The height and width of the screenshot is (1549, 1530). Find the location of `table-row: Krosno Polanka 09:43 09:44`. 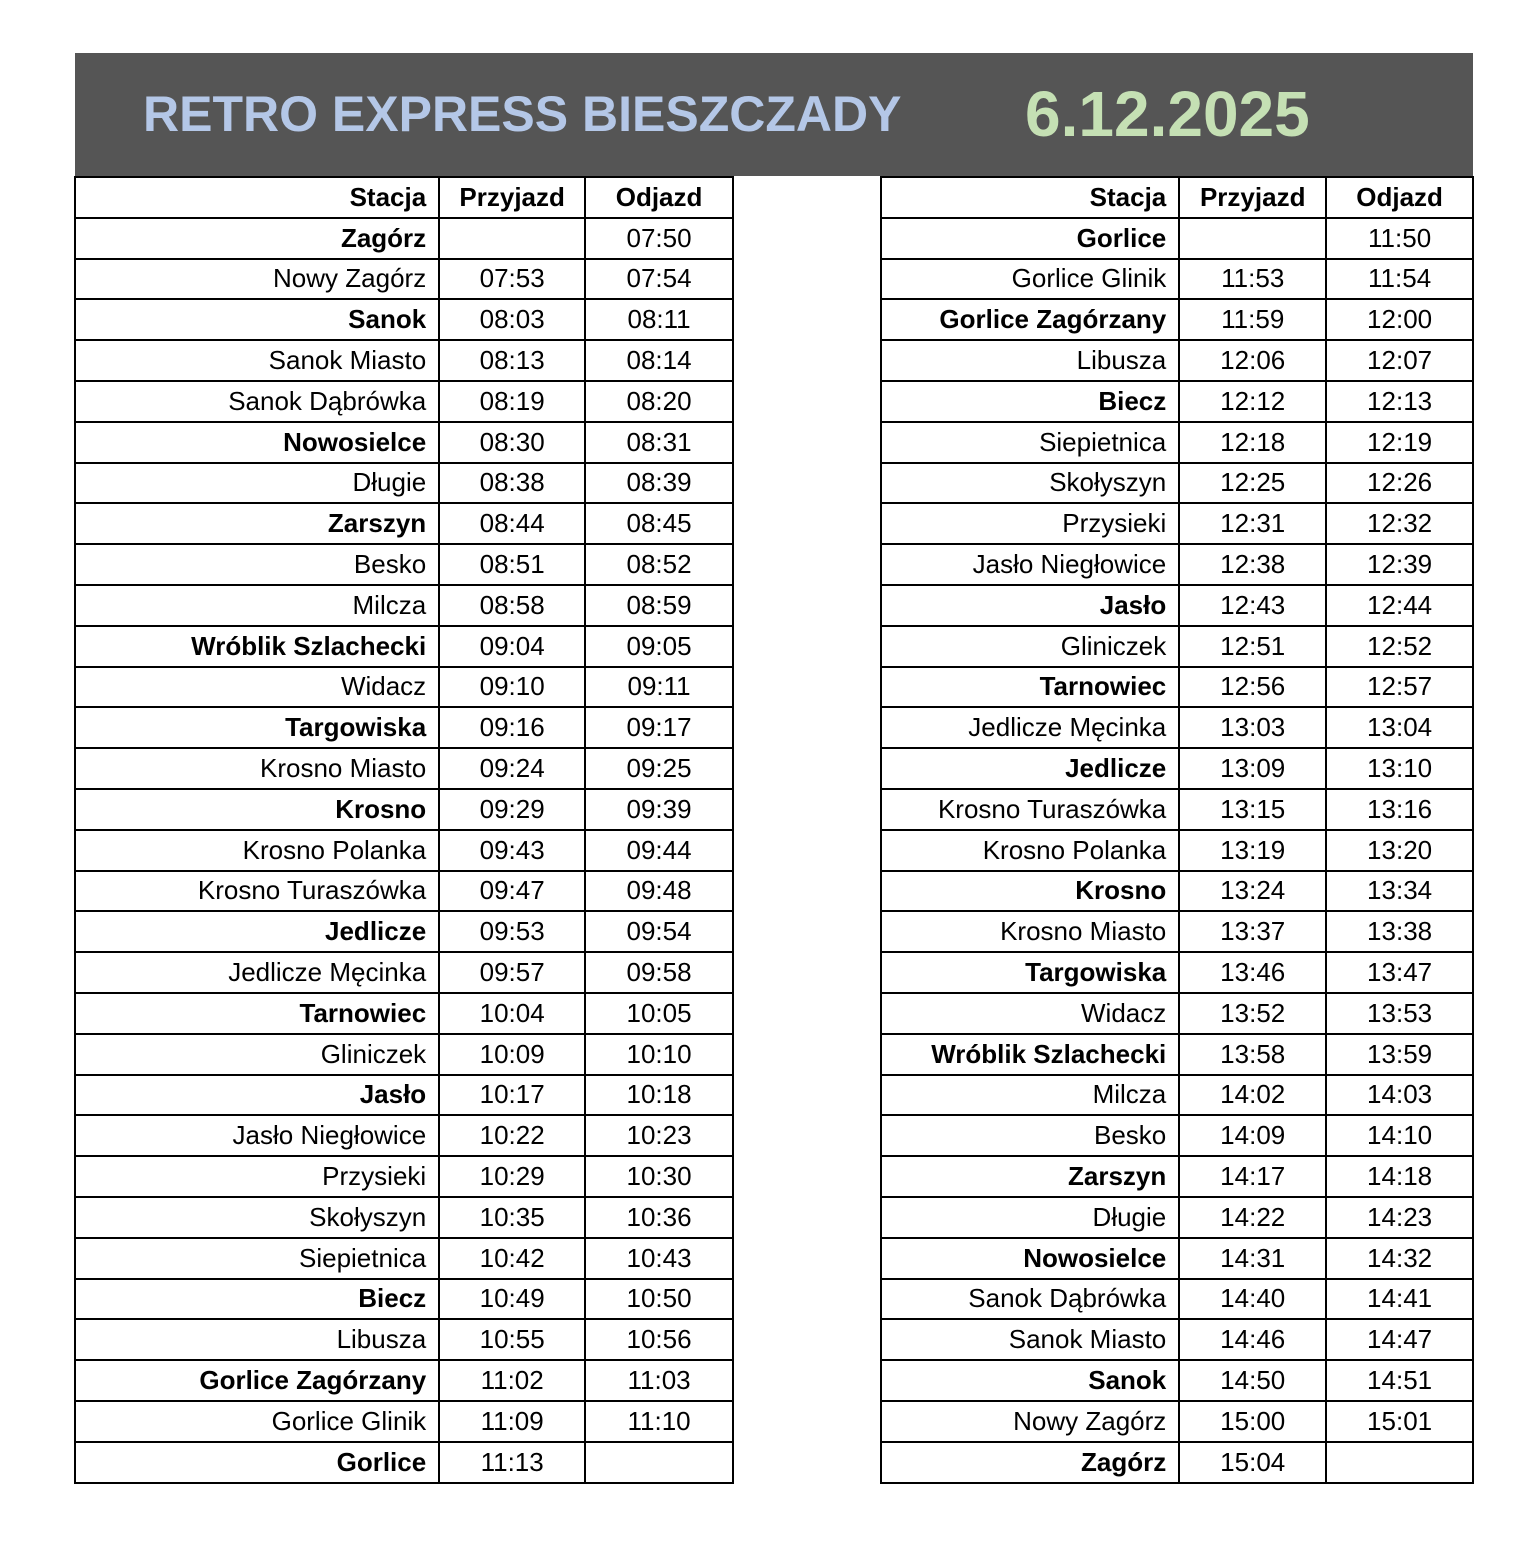

table-row: Krosno Polanka 09:43 09:44 is located at coordinates (403, 850).